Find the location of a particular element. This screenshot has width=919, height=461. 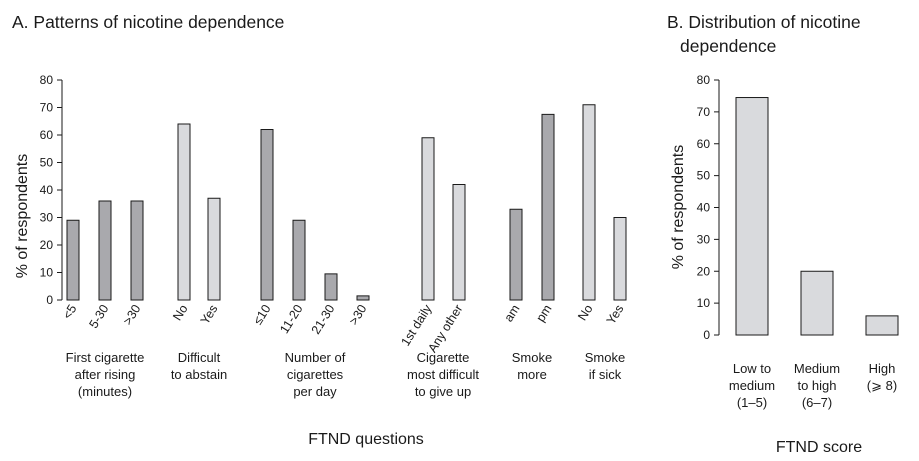

group-label: Difficult is located at coordinates (199, 357).